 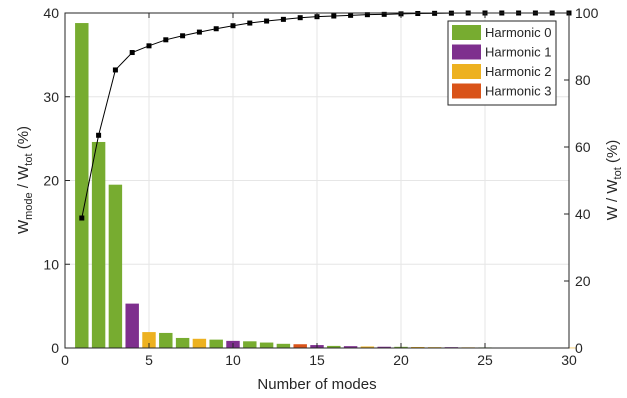 I want to click on y-left-tick-label: 40, so click(x=51, y=13).